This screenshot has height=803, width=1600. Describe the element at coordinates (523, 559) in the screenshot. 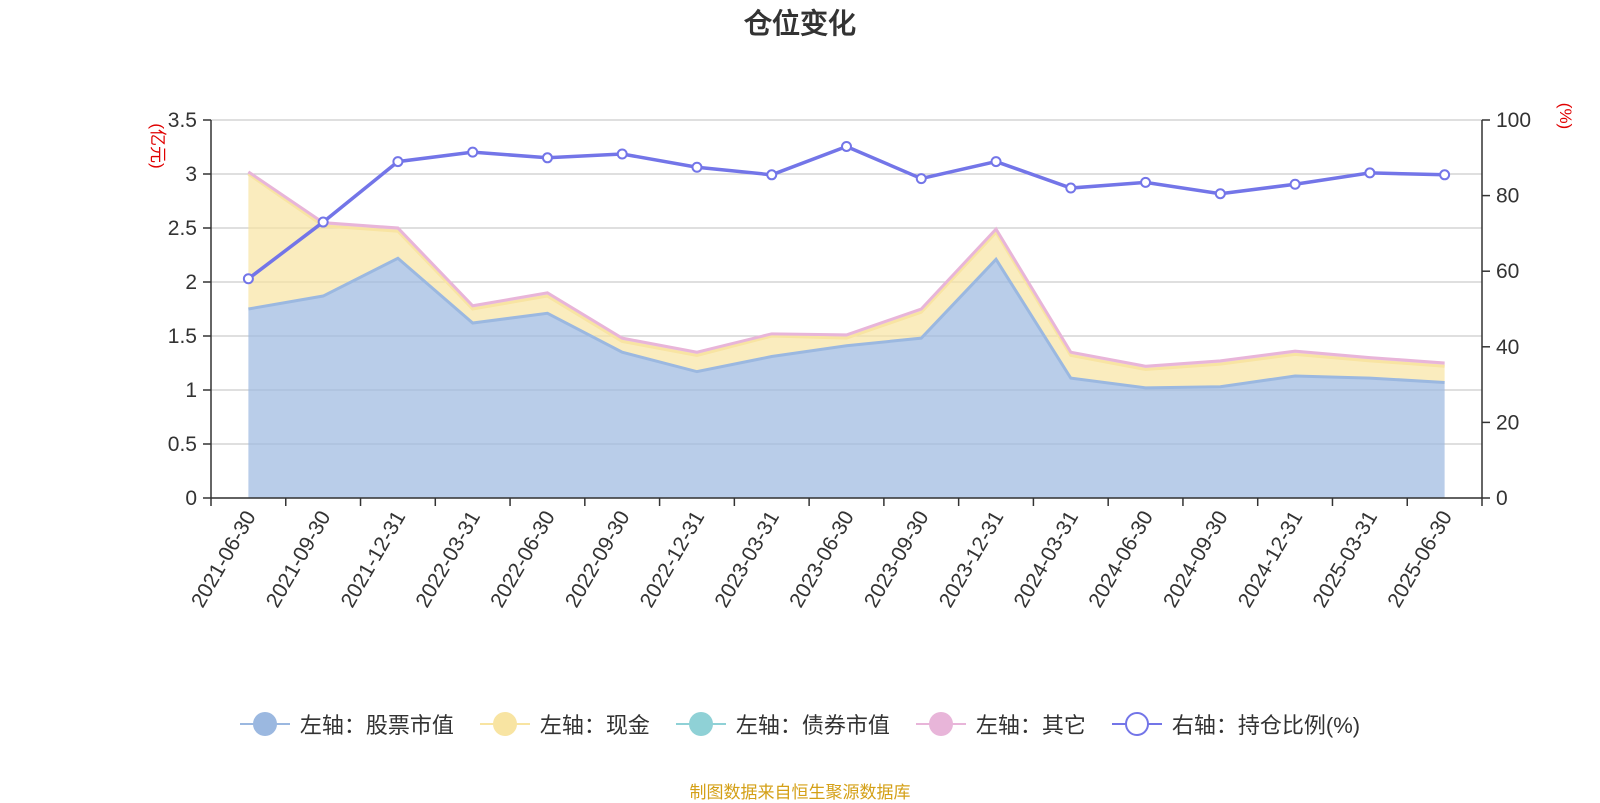

I see `x-axis-tick-label: 2022-06-30` at that location.